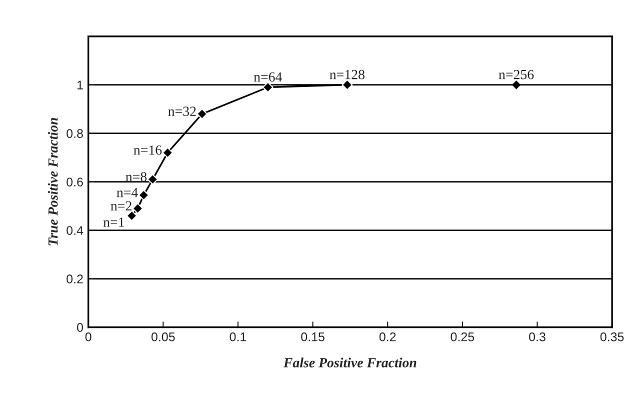 The width and height of the screenshot is (631, 404). What do you see at coordinates (462, 337) in the screenshot?
I see `x-tick-label: 0.25` at bounding box center [462, 337].